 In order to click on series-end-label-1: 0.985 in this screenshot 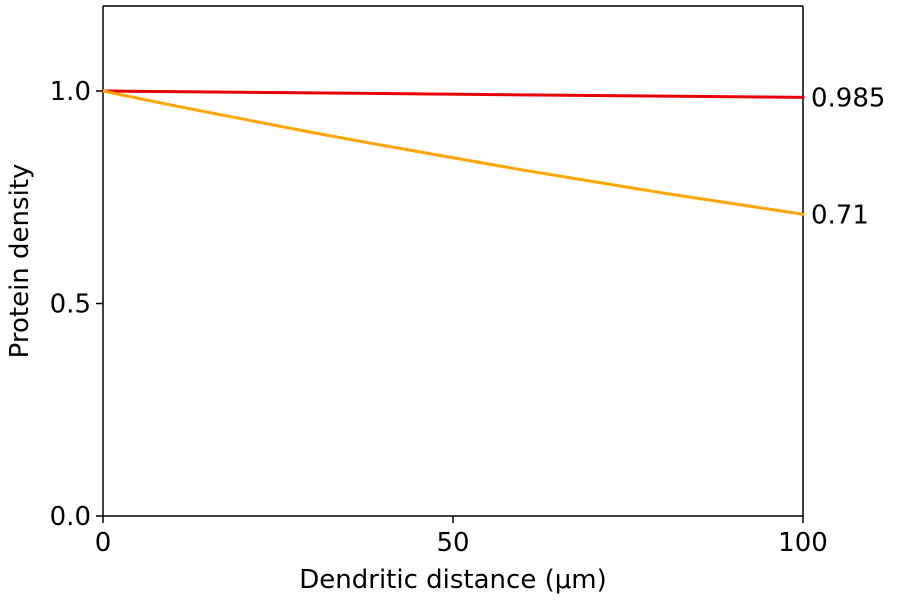, I will do `click(848, 98)`.